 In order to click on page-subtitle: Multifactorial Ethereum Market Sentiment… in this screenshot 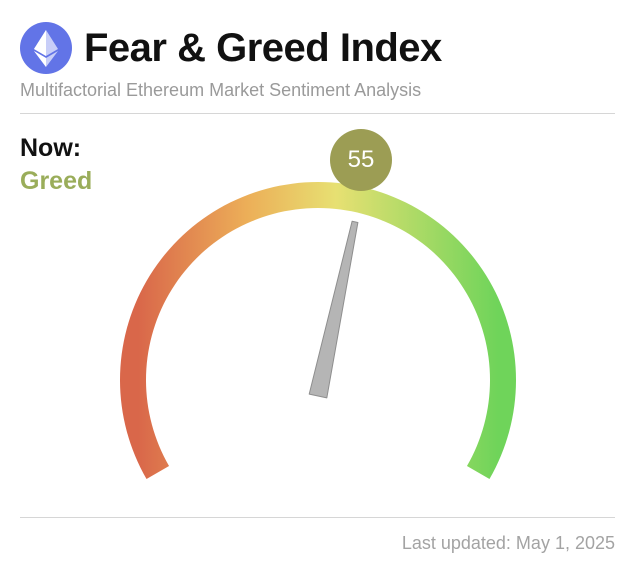, I will do `click(221, 90)`.